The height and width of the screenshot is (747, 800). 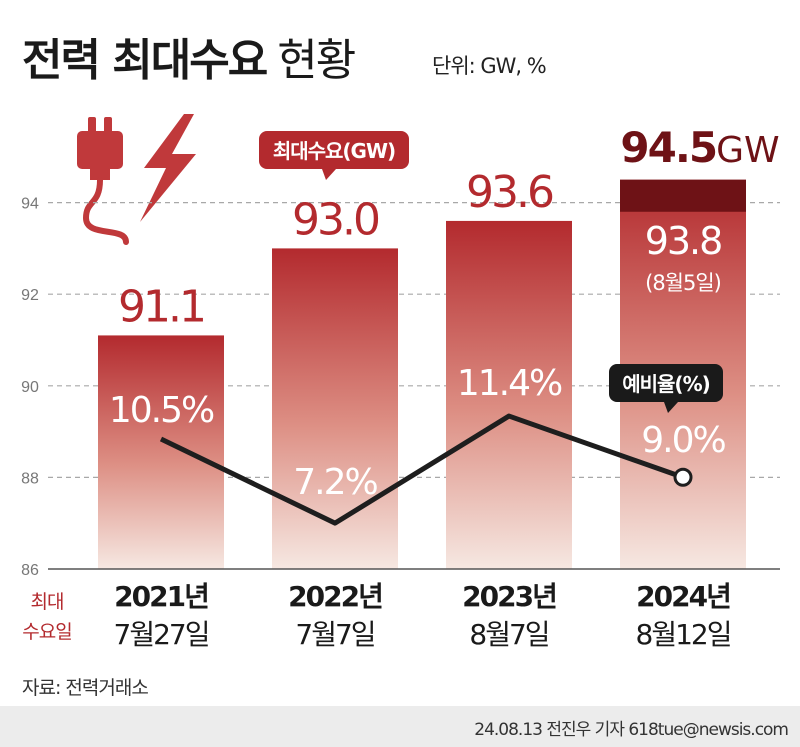 I want to click on page-title: 전력 최대수요 현황, so click(x=189, y=56).